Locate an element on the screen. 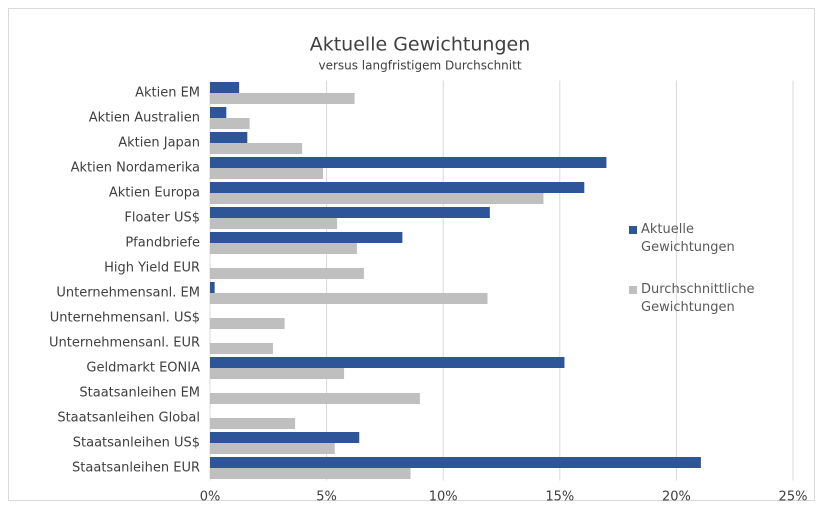 The width and height of the screenshot is (823, 509). x-tick-label: 5% is located at coordinates (326, 497).